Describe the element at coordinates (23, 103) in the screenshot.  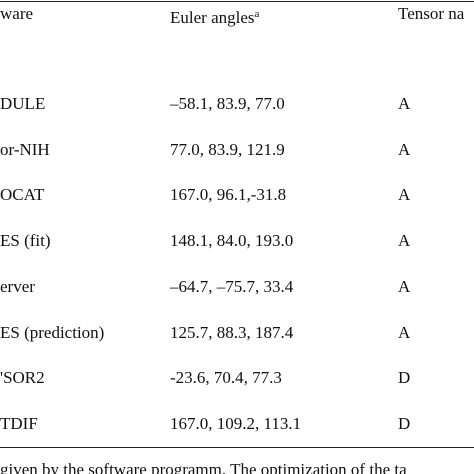
I see `table-cell: DULE` at that location.